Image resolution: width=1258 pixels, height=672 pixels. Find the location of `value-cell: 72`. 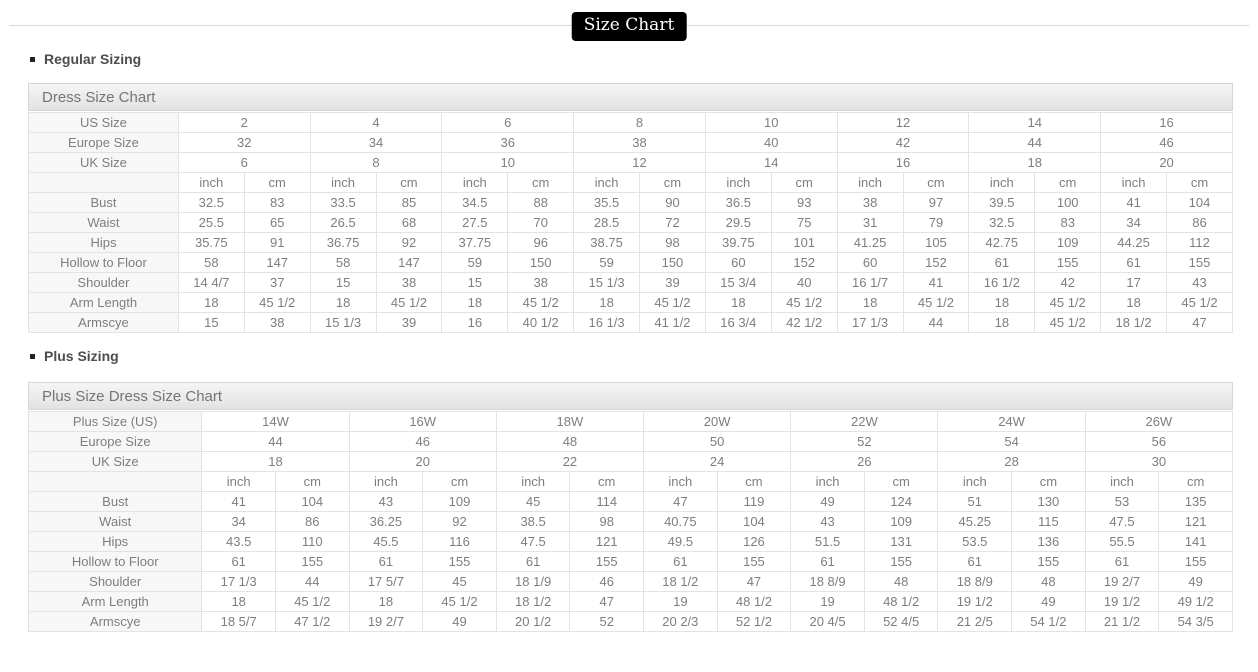

value-cell: 72 is located at coordinates (672, 222).